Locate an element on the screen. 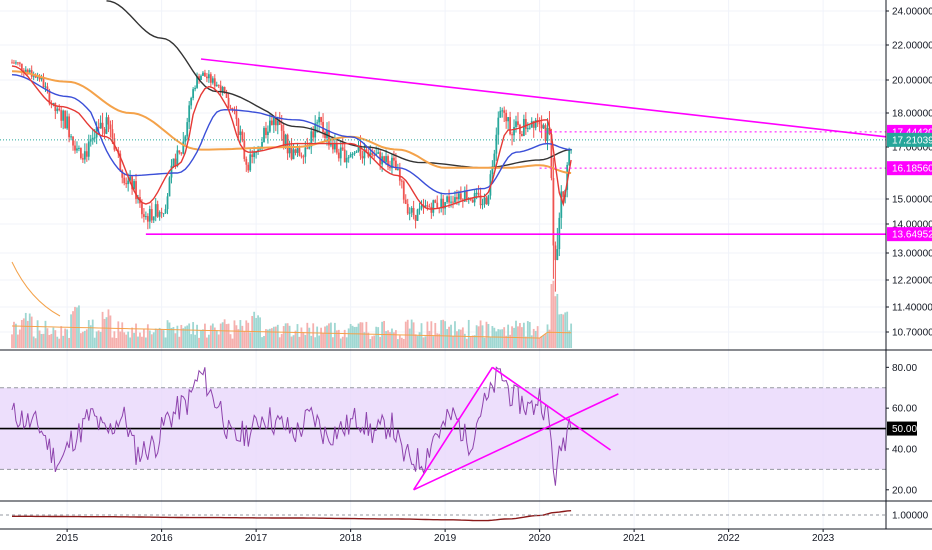 This screenshot has width=932, height=550. price-tick-label: 24.00000 is located at coordinates (912, 12).